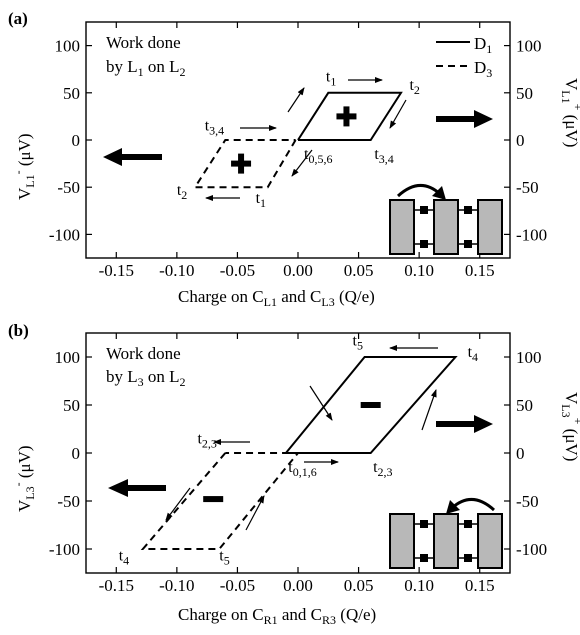 The height and width of the screenshot is (635, 580). Describe the element at coordinates (424, 558) in the screenshot. I see `junction-b2` at that location.